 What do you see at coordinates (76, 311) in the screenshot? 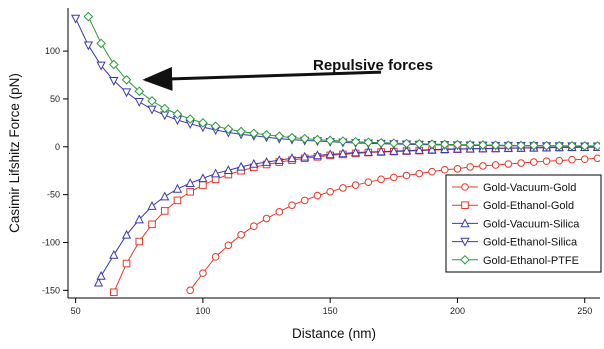
I see `x-tick-label: 50` at bounding box center [76, 311].